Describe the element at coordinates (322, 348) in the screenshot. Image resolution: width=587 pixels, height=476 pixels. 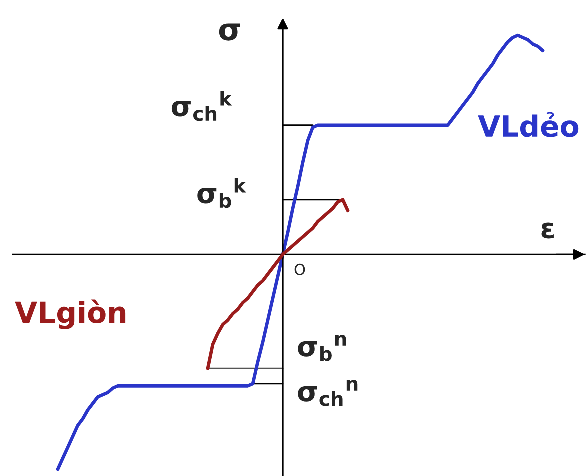
I see `annotation: σ$_{b}$$^{n}$` at that location.